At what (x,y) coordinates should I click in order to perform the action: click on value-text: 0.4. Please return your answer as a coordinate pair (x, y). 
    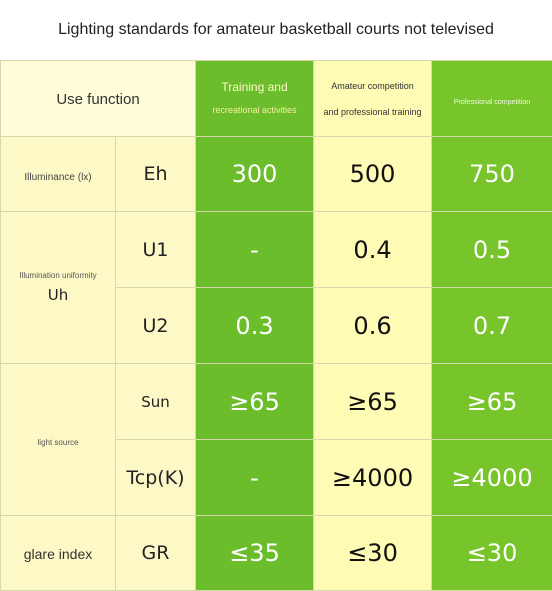
    Looking at the image, I should click on (372, 250).